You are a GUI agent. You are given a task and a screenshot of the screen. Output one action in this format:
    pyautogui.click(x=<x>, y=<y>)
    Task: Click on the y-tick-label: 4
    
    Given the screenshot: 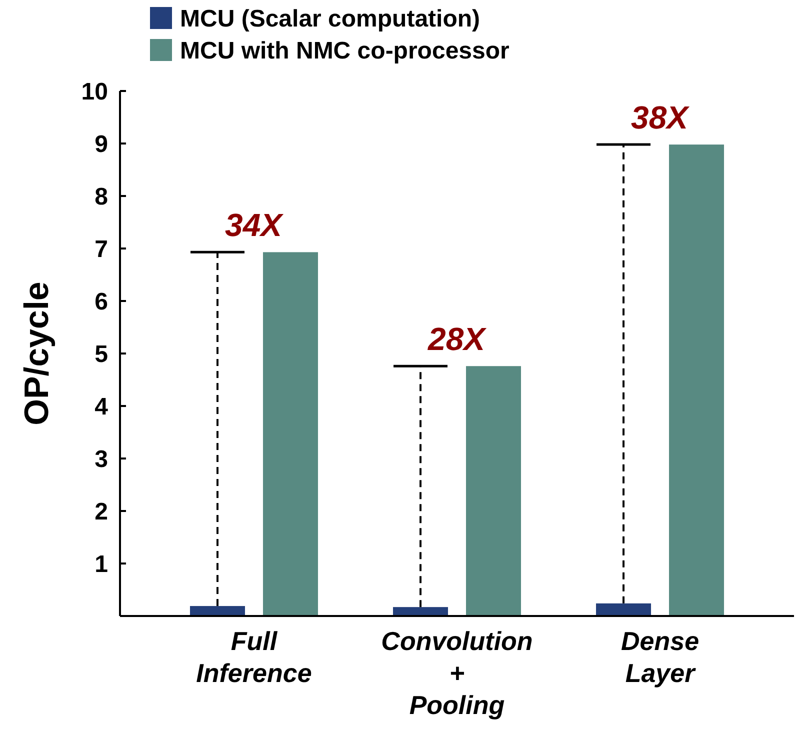 What is the action you would take?
    pyautogui.click(x=101, y=406)
    